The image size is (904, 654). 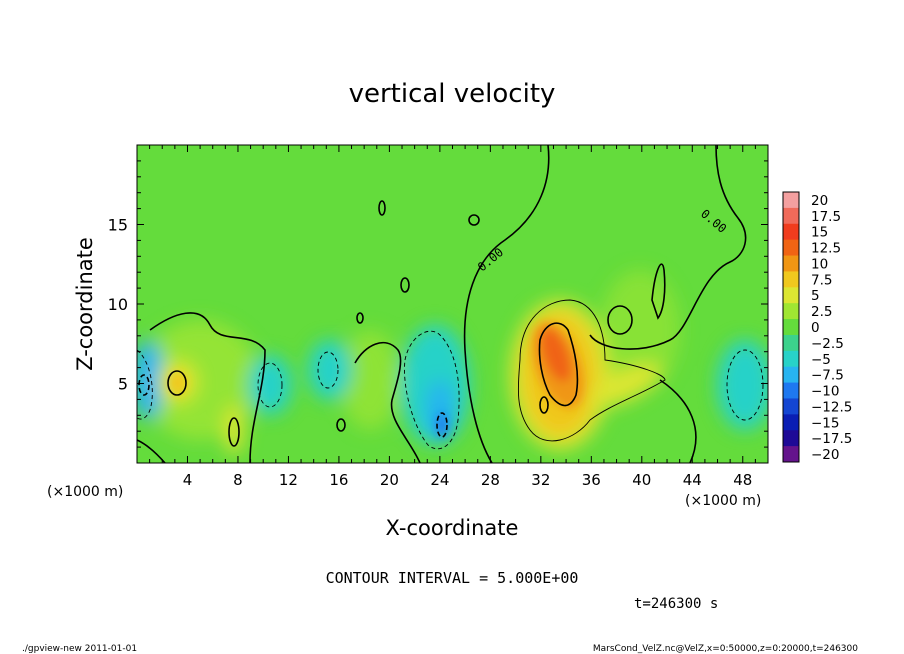 I want to click on colorbar-label: −15, so click(x=825, y=423).